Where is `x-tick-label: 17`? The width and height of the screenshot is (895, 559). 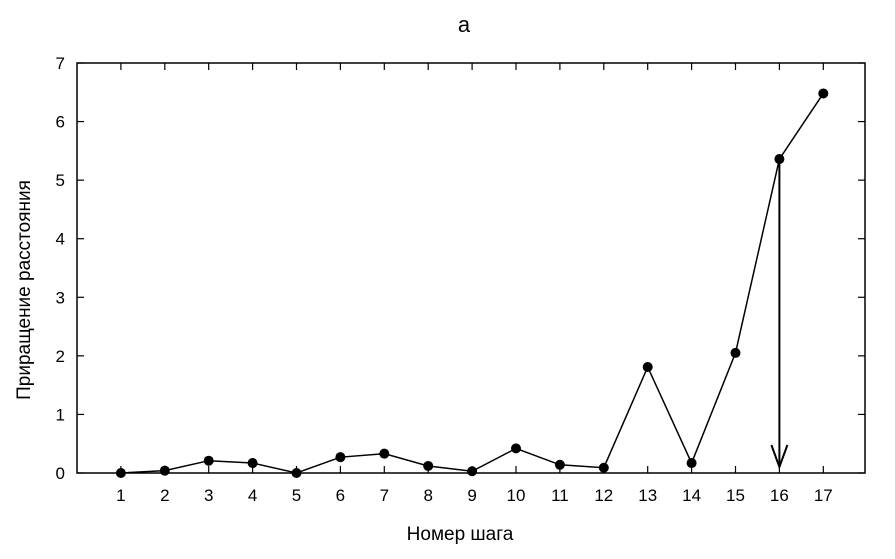 x-tick-label: 17 is located at coordinates (823, 495).